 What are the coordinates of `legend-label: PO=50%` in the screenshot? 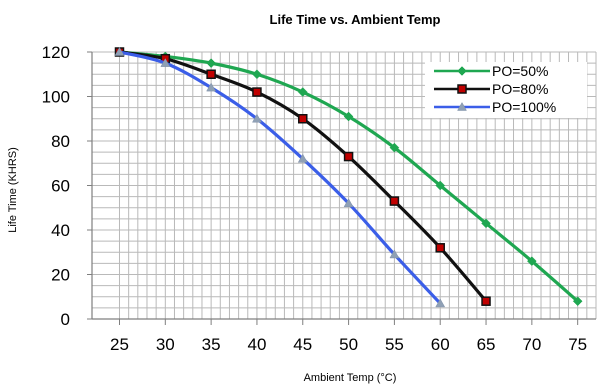 It's located at (520, 71).